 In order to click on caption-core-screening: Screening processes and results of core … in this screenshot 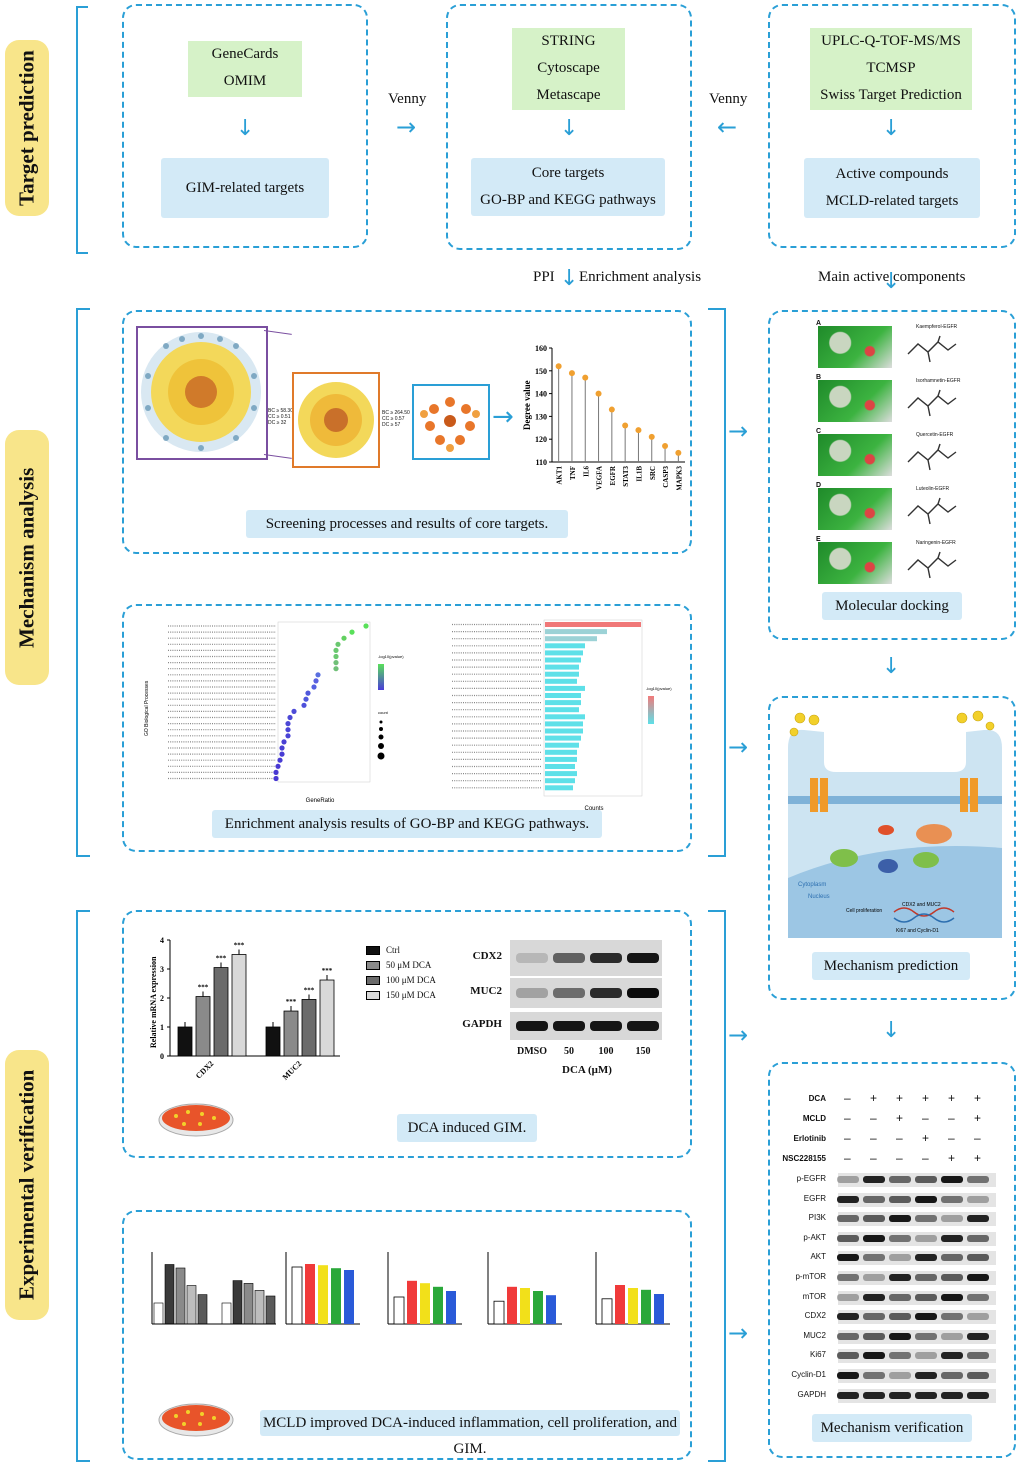, I will do `click(407, 524)`.